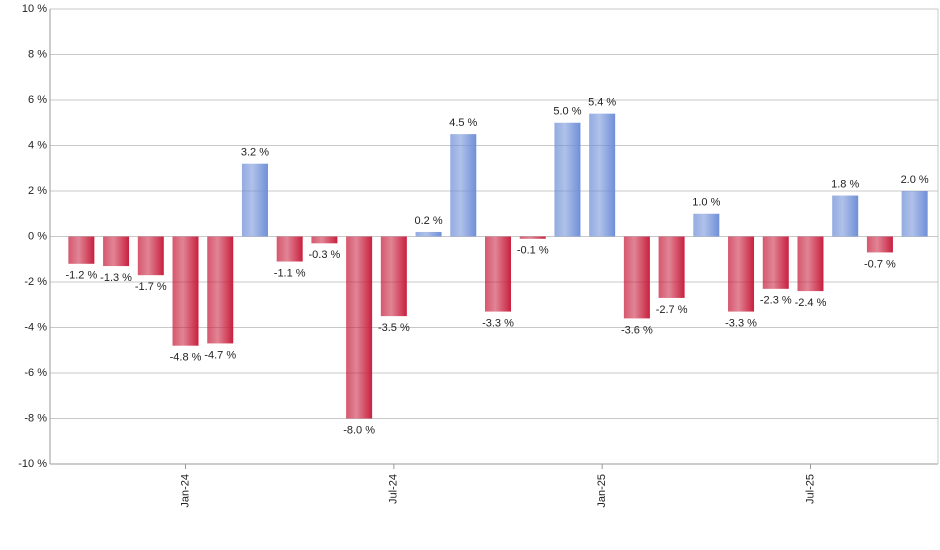 This screenshot has width=940, height=550. I want to click on value-label: -0.7 %, so click(880, 264).